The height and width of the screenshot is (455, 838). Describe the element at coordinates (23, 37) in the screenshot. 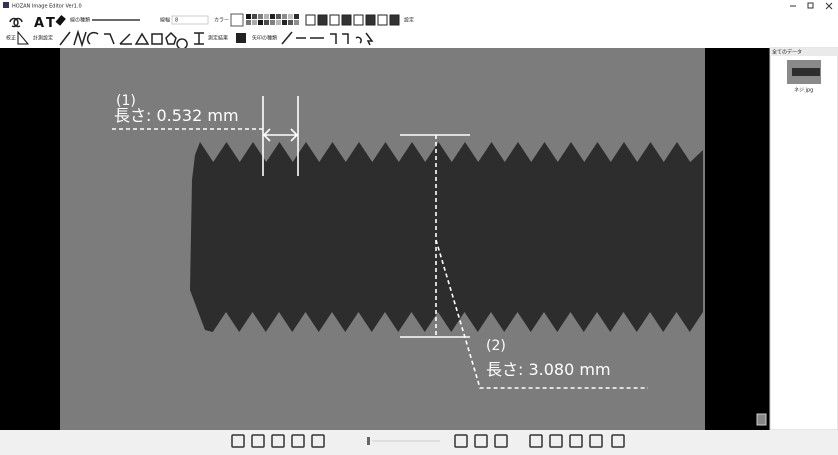

I see `calibrate-icon` at that location.